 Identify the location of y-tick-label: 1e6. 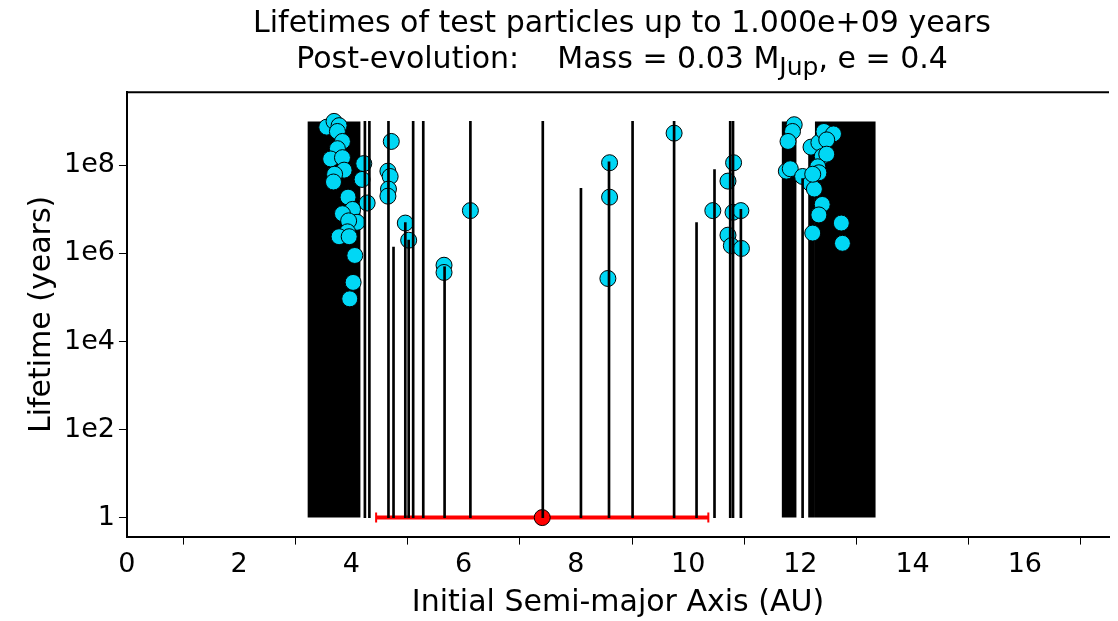
(89, 251).